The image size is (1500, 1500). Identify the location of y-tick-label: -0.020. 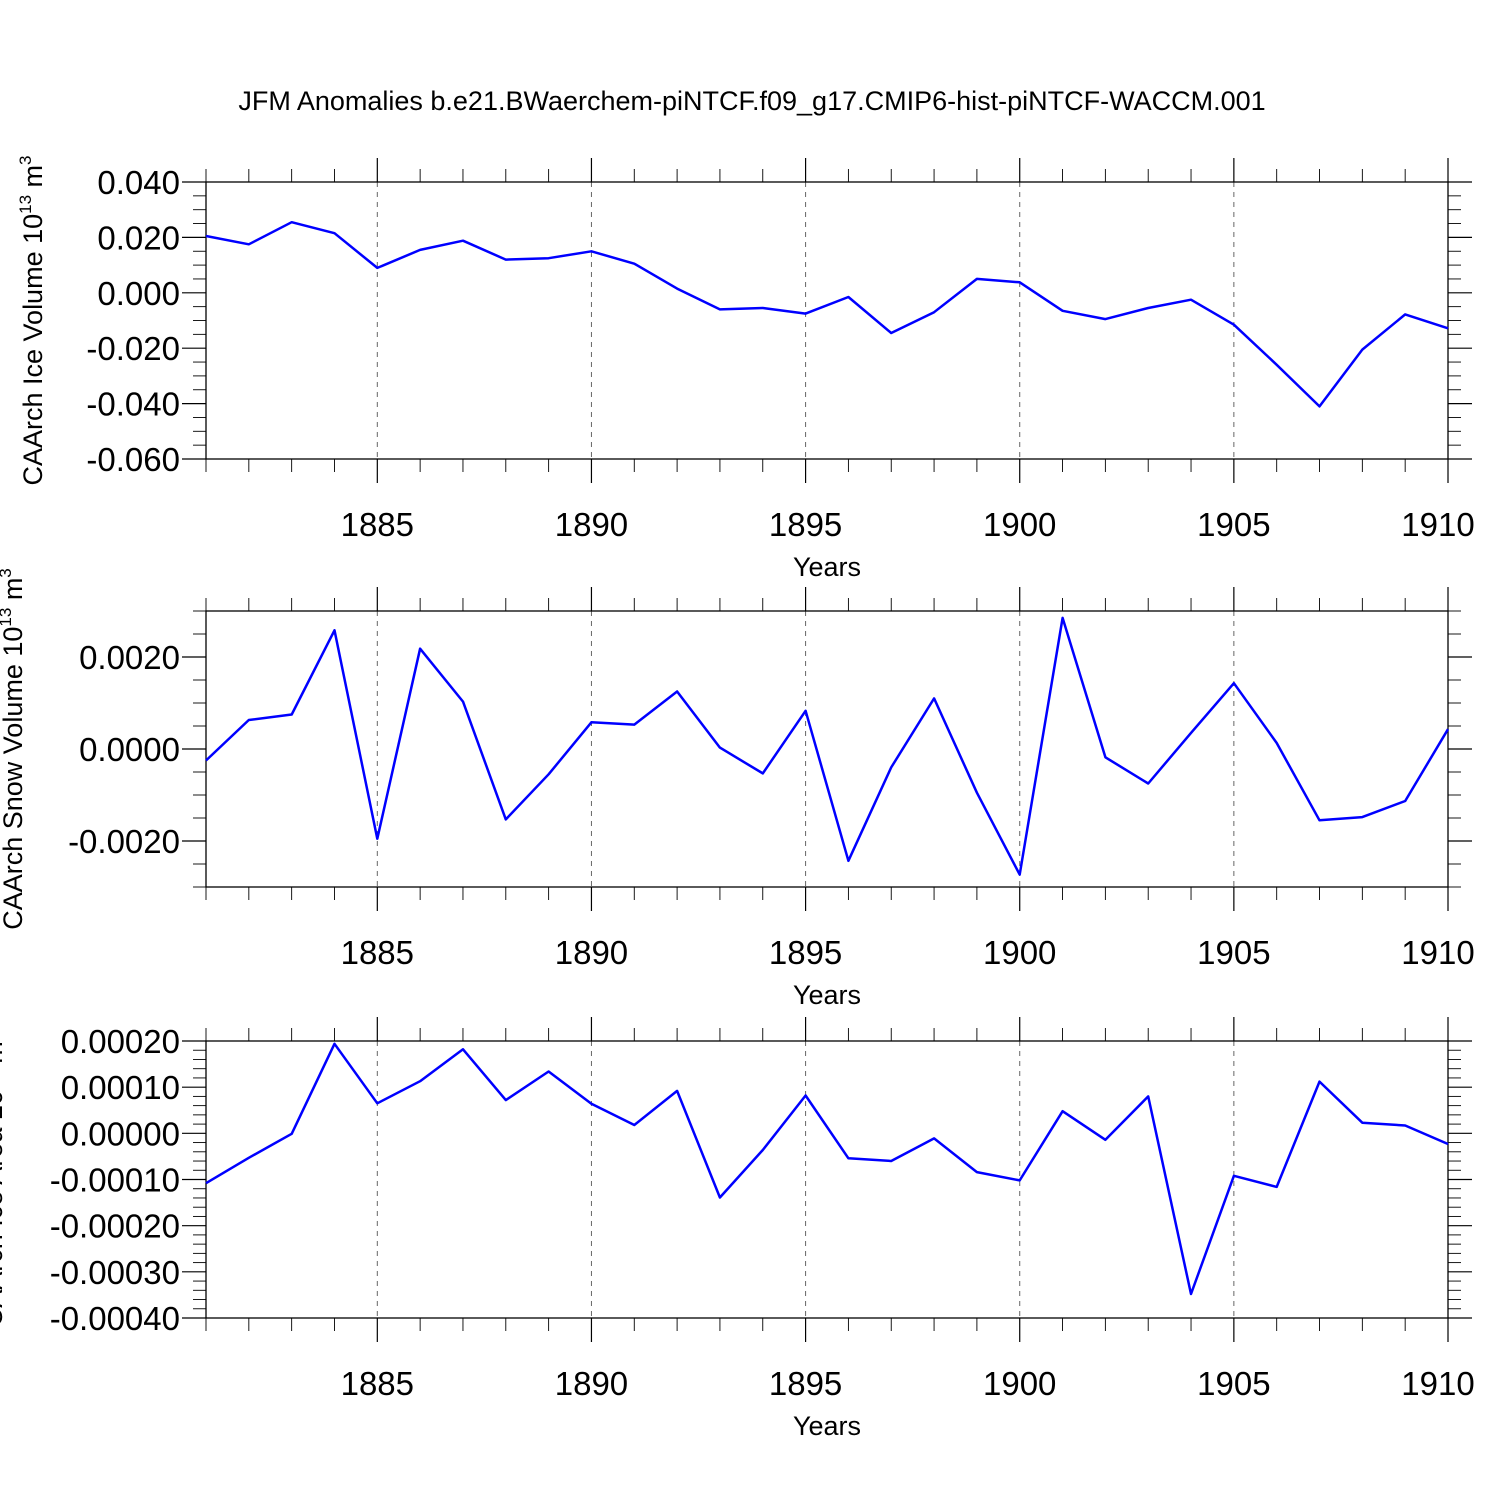
(133, 348).